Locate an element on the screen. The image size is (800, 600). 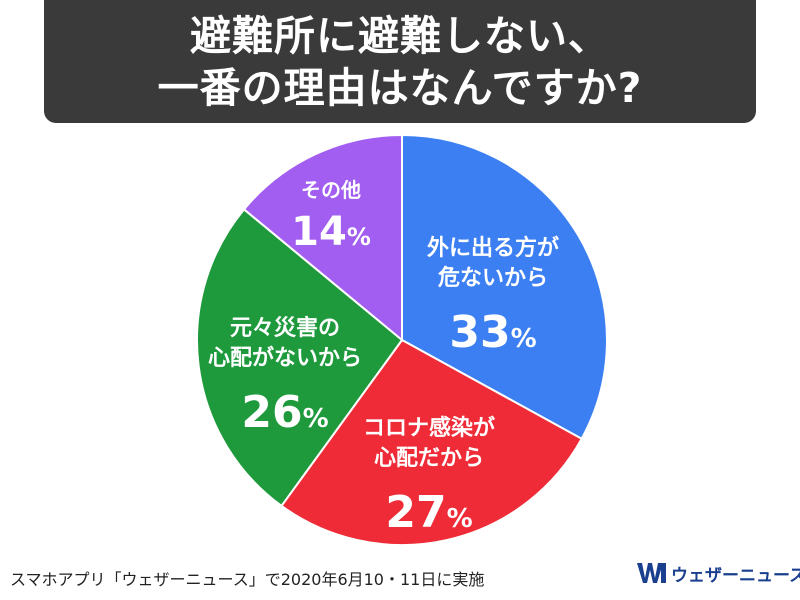
brand-name: ウェザーニュース is located at coordinates (735, 575).